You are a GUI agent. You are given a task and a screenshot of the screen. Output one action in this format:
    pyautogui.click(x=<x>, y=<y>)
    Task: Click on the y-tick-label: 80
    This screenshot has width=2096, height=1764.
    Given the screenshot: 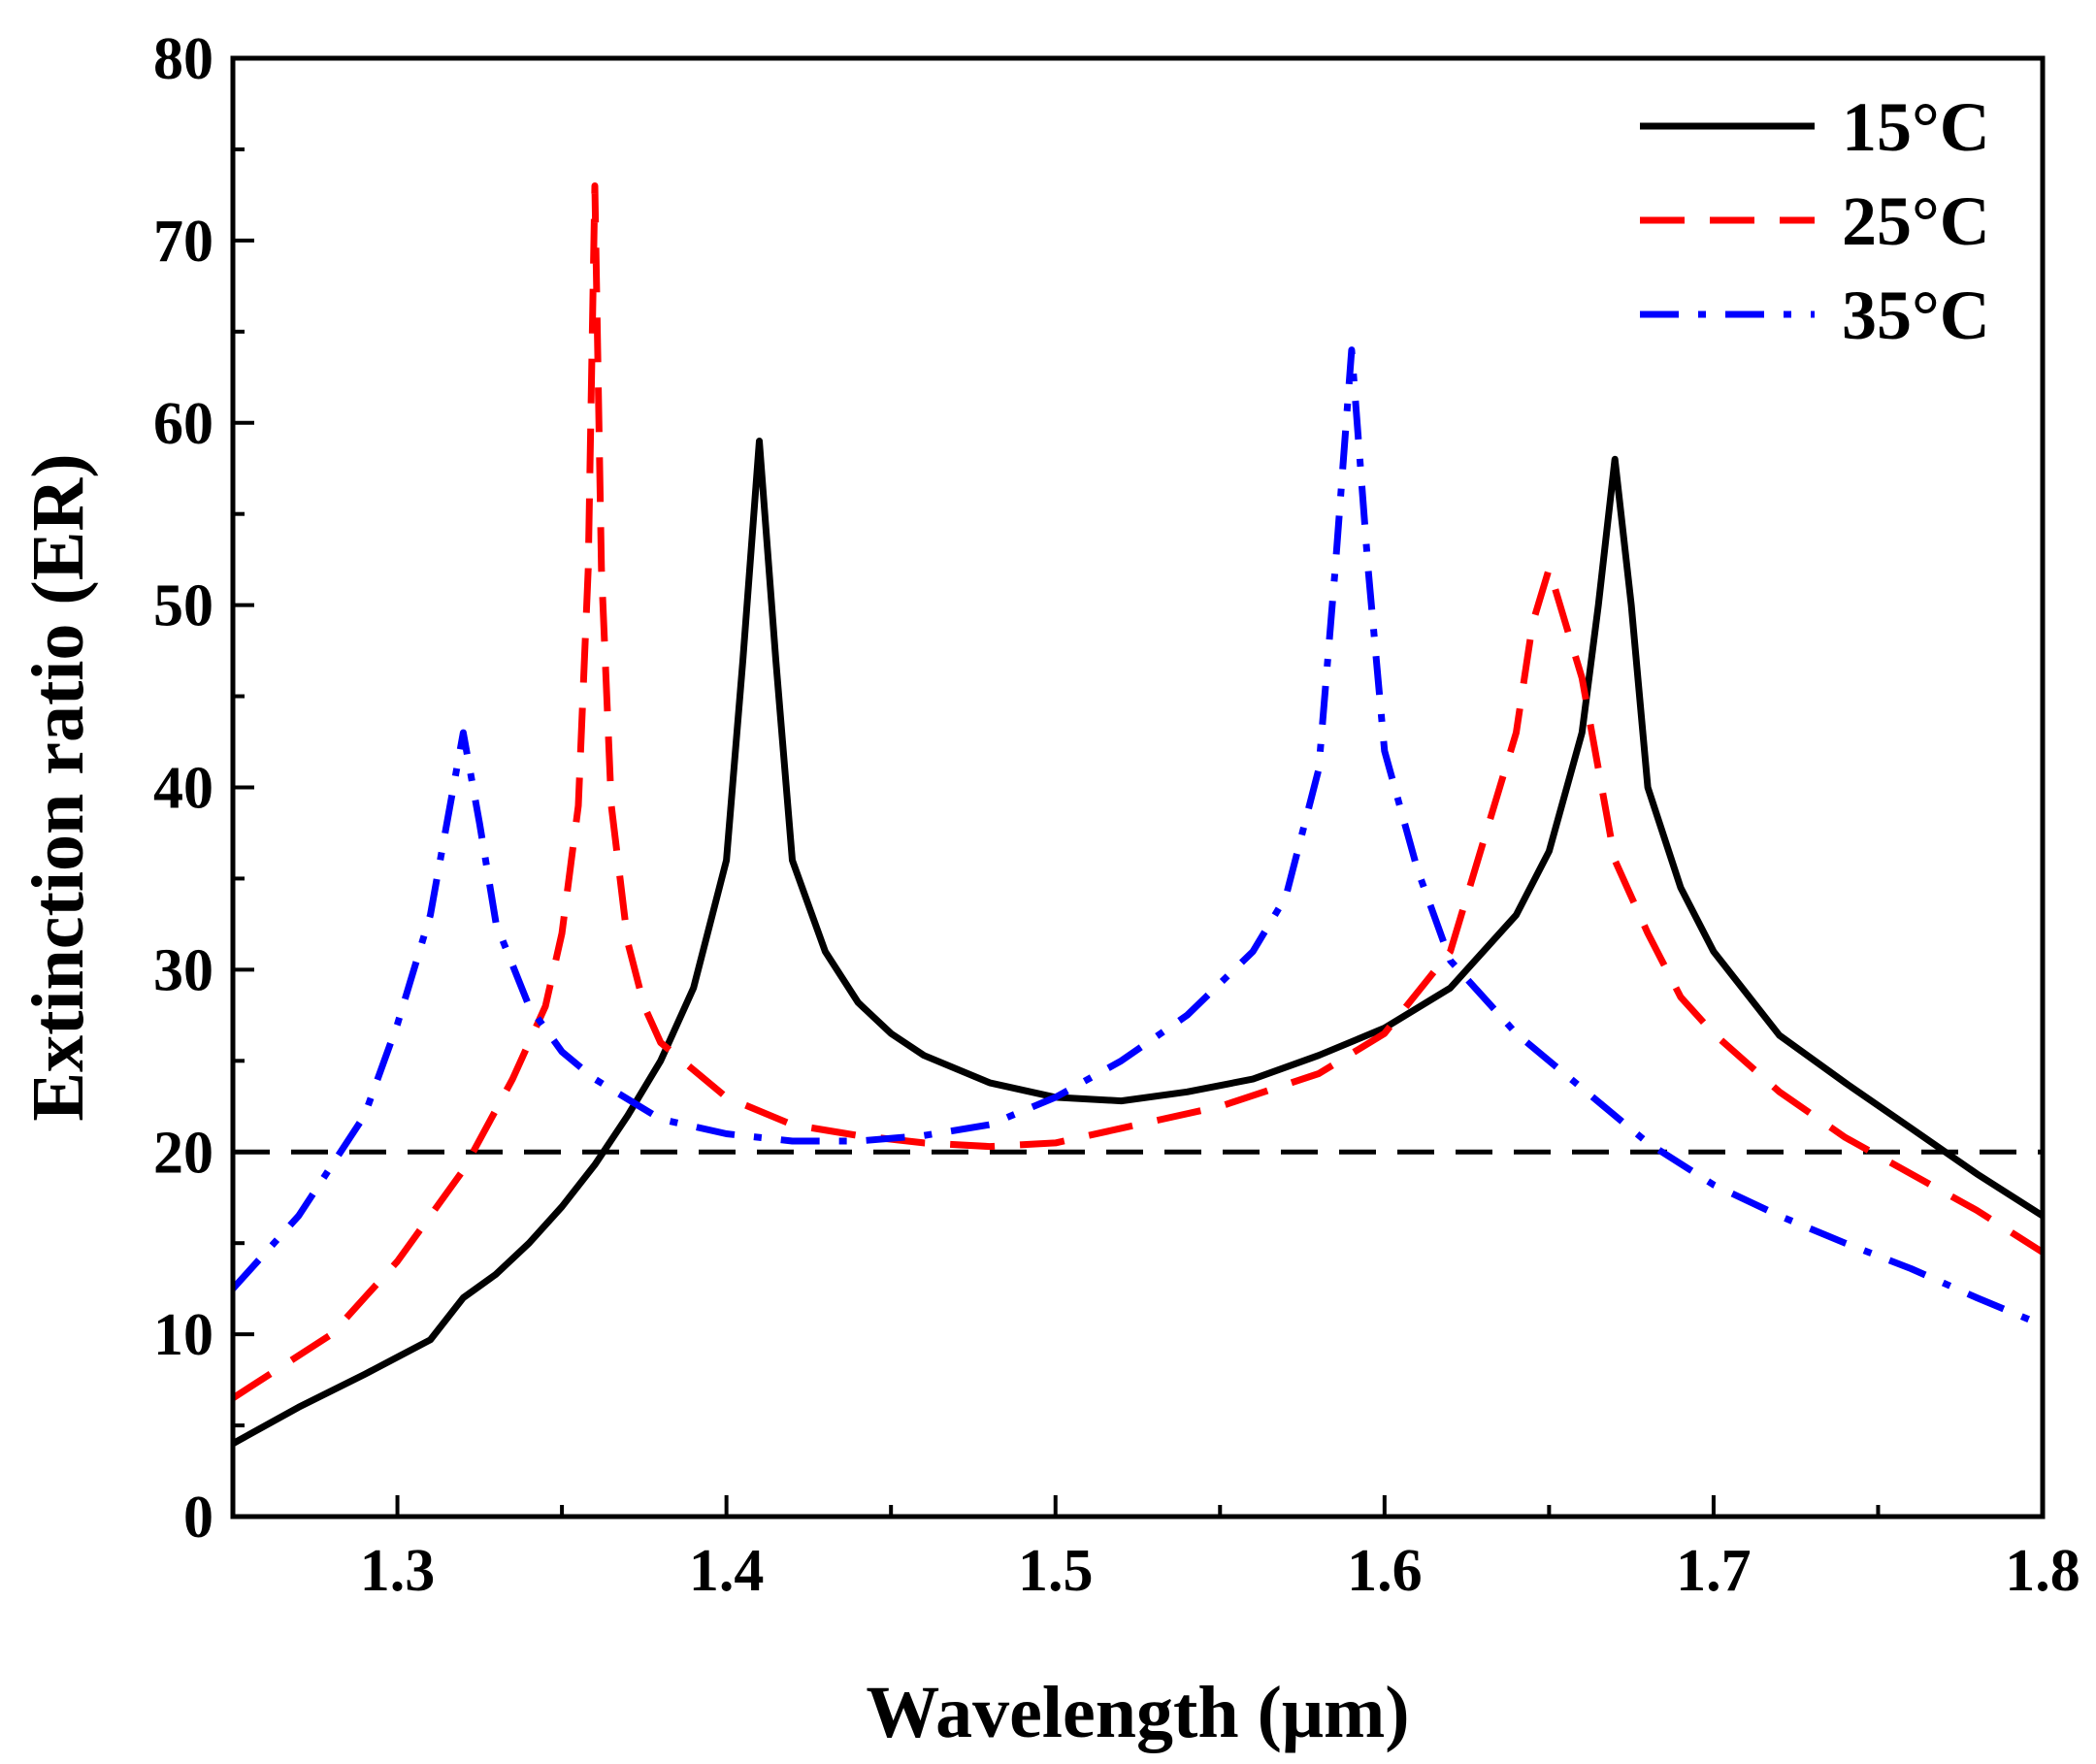 What is the action you would take?
    pyautogui.click(x=183, y=59)
    